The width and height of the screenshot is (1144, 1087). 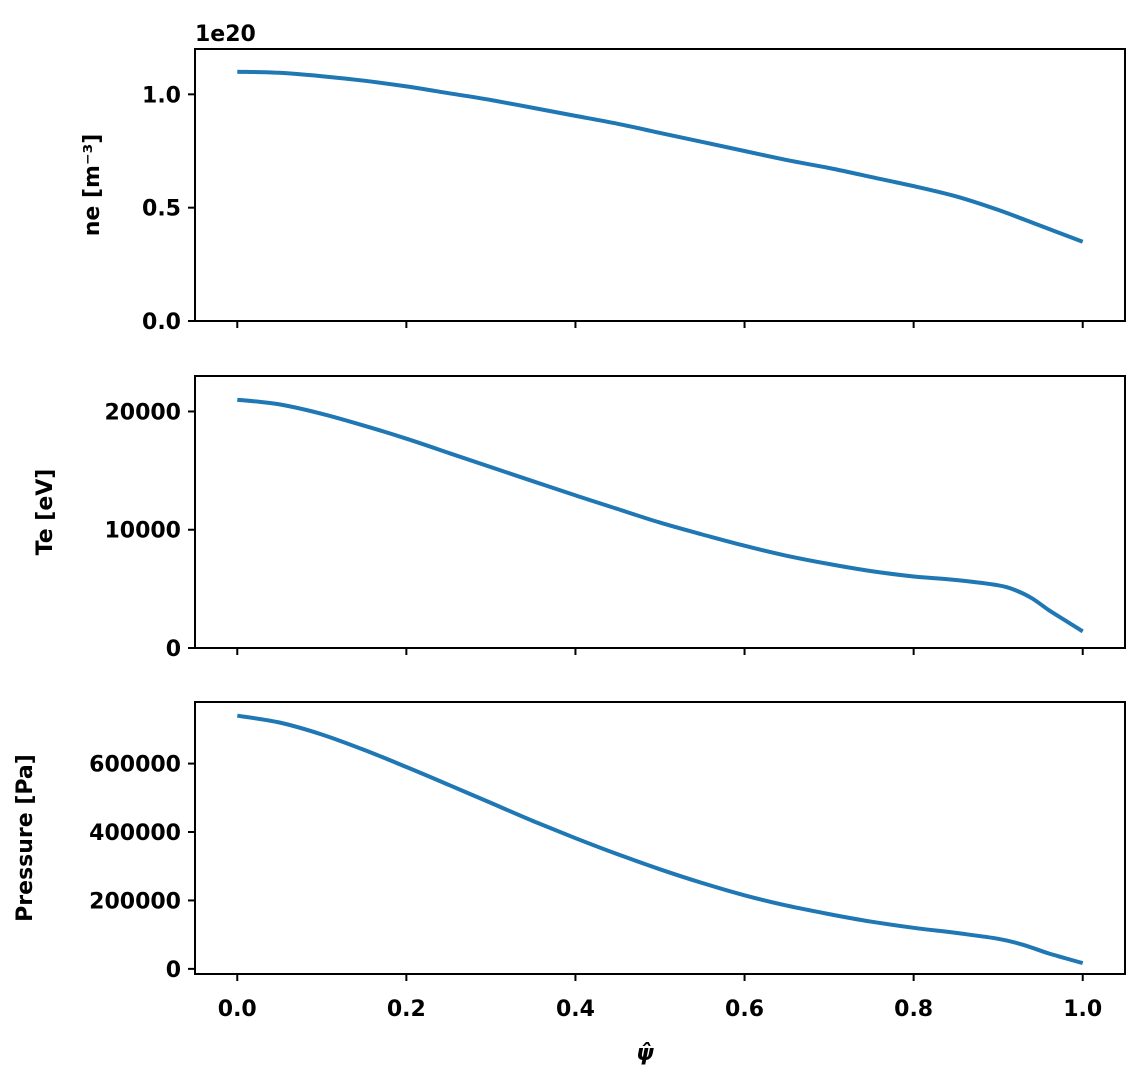 What do you see at coordinates (142, 531) in the screenshot?
I see `ytick-label-te-1: 10000` at bounding box center [142, 531].